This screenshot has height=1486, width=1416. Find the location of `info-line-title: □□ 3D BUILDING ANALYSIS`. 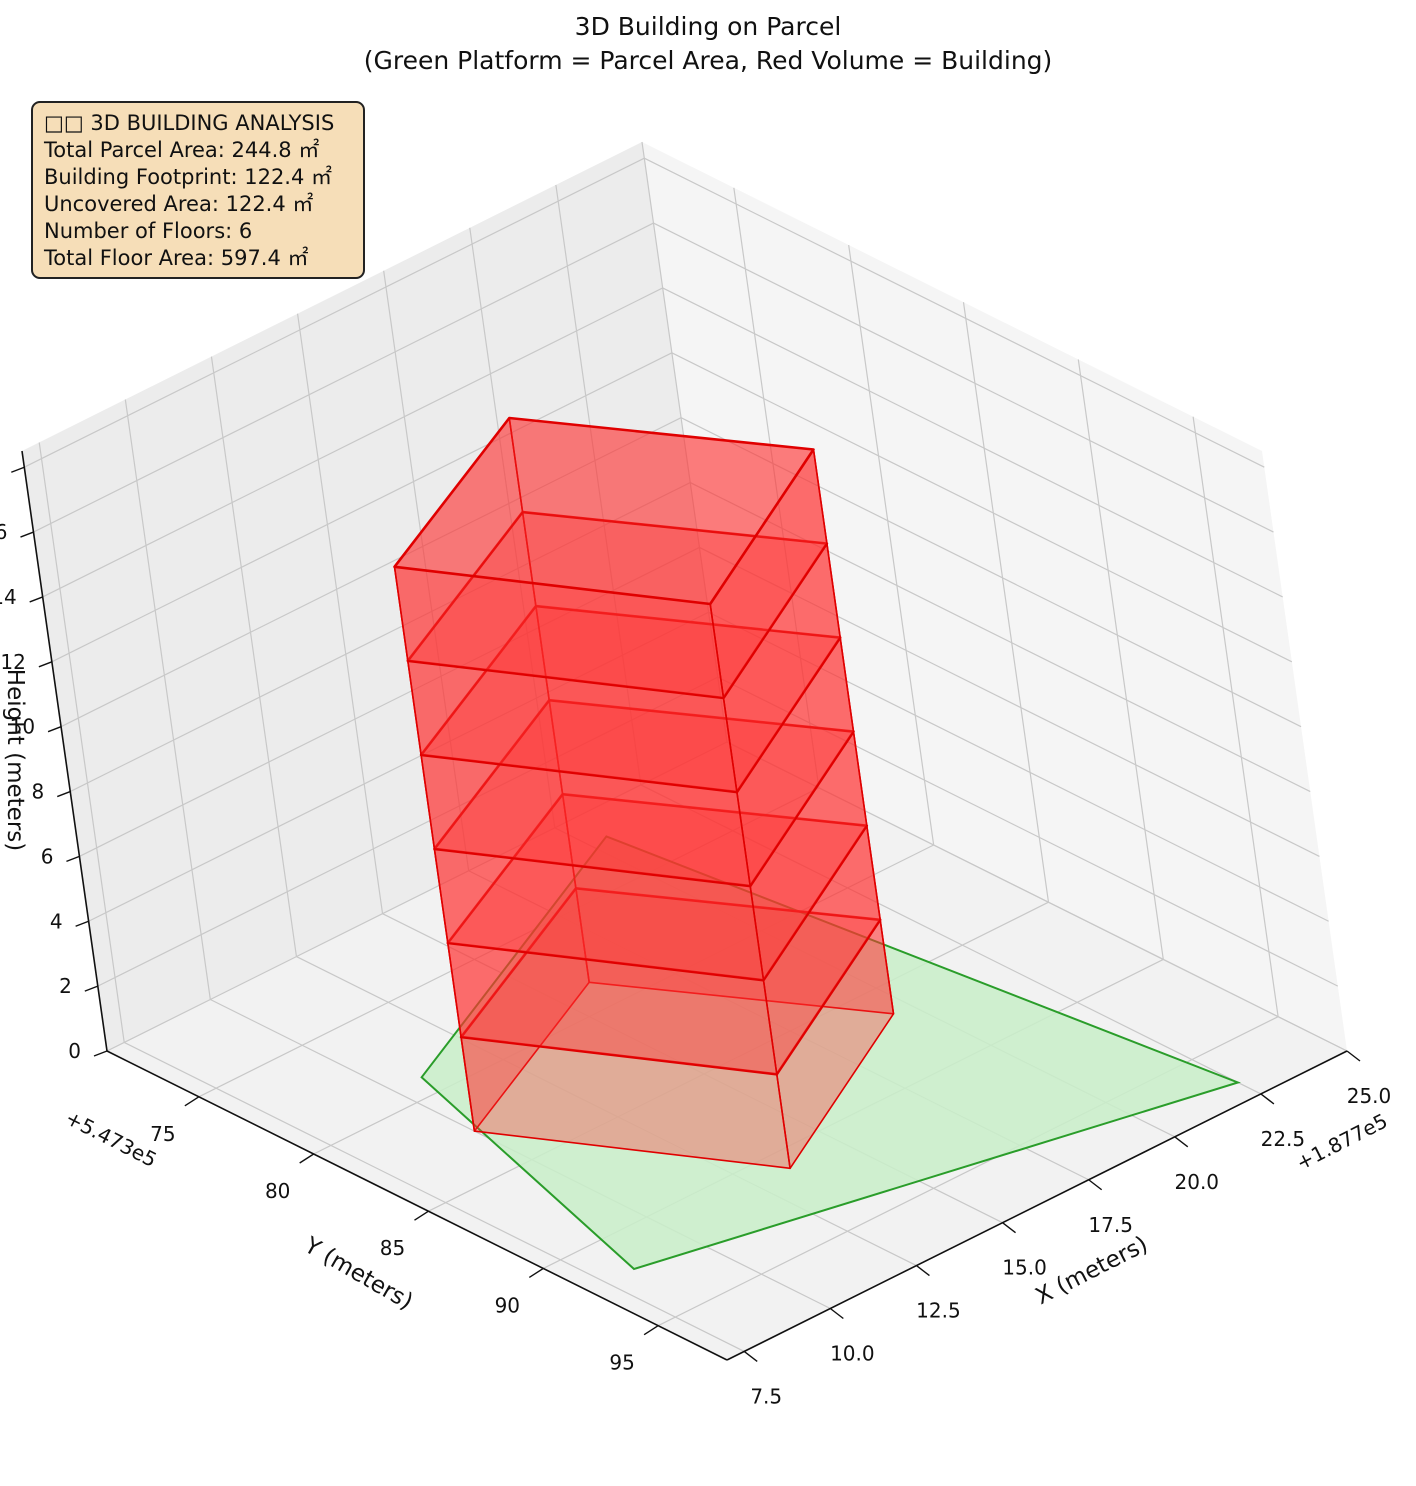

info-line-title: □□ 3D BUILDING ANALYSIS is located at coordinates (189, 123).